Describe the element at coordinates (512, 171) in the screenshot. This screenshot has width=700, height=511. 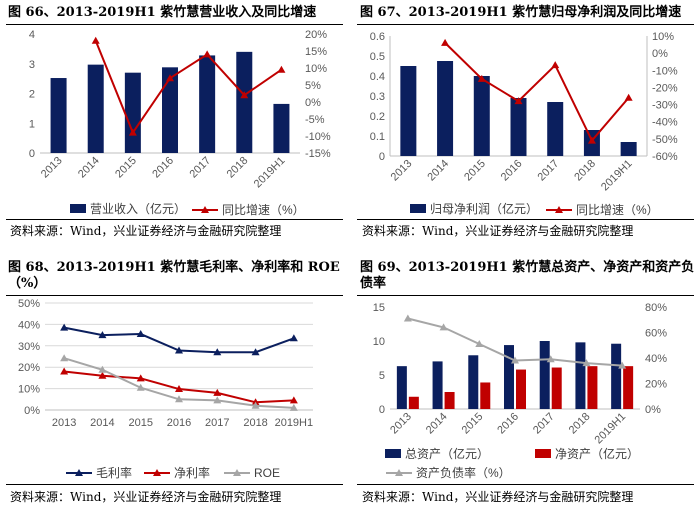
I see `fig67-category-label: 2016` at that location.